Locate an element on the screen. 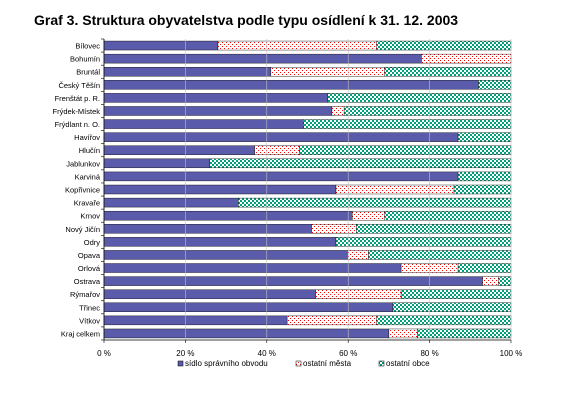  category-label: Odry is located at coordinates (92, 242).